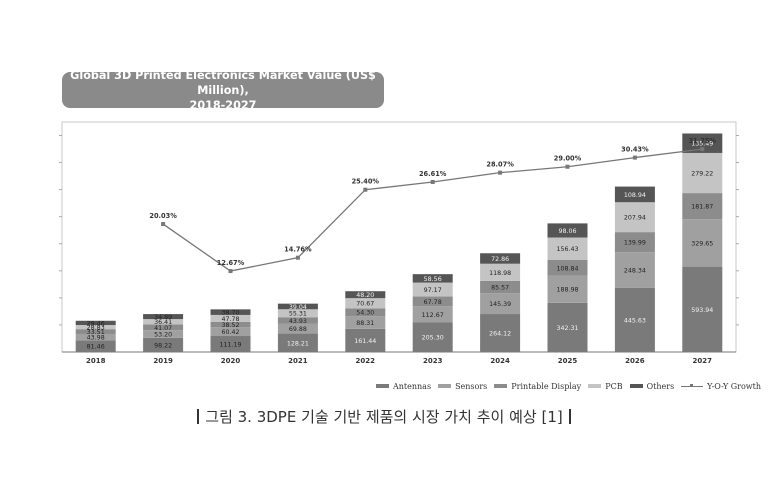 The width and height of the screenshot is (768, 492). I want to click on legend-item-others: Others, so click(652, 386).